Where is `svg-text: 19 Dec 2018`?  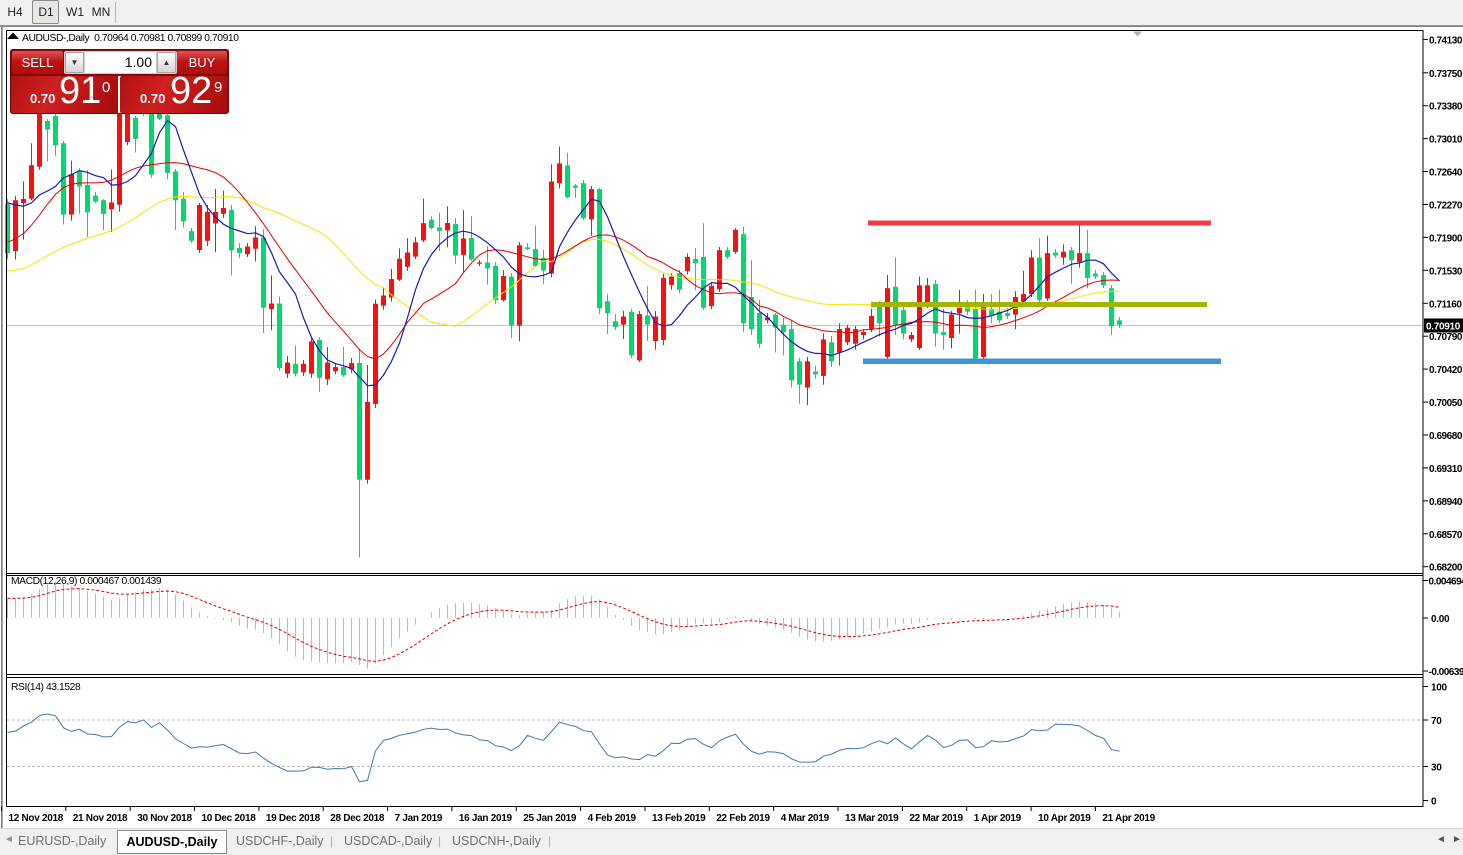 svg-text: 19 Dec 2018 is located at coordinates (293, 818).